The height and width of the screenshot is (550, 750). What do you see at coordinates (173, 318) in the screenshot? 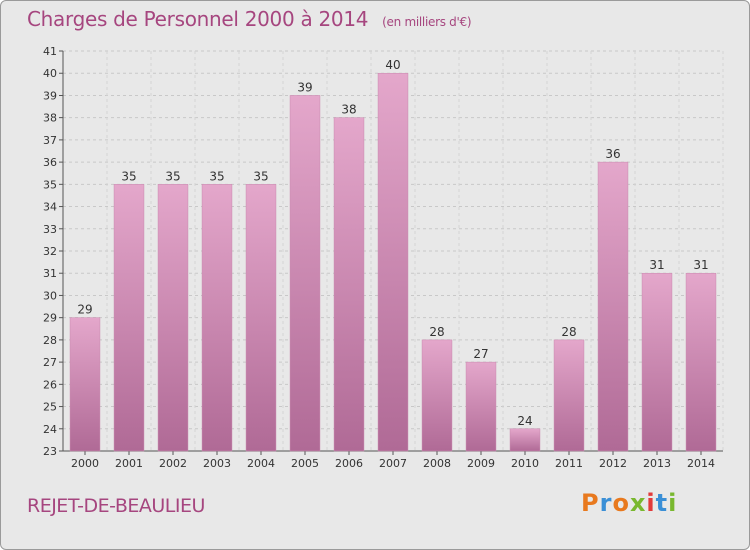
I see `bar-2002` at bounding box center [173, 318].